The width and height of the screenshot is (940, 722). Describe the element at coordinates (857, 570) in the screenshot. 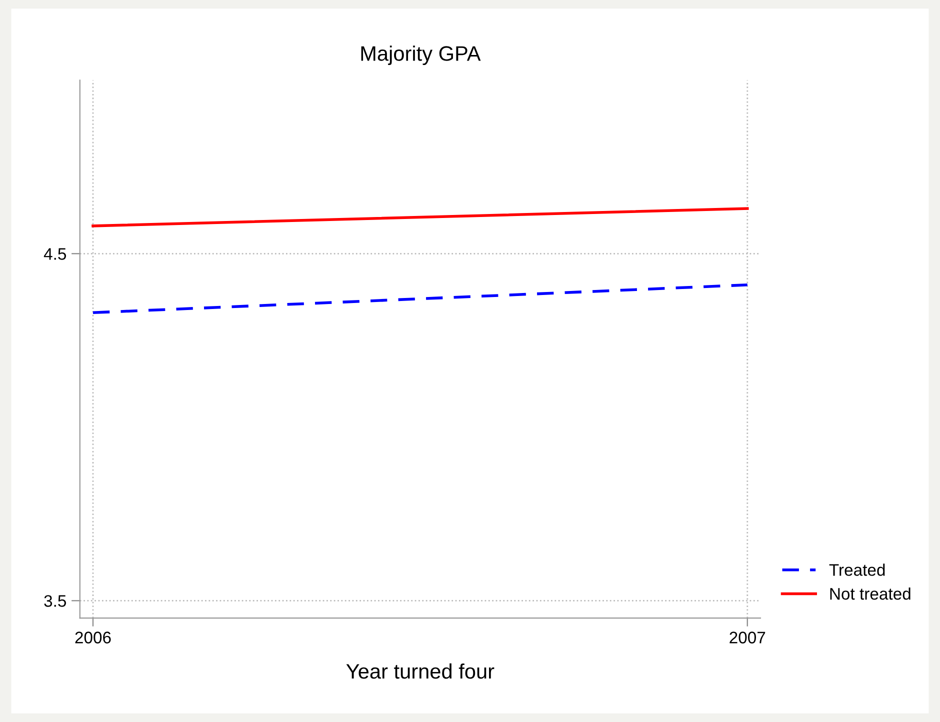

I see `legend-label: Treated` at that location.